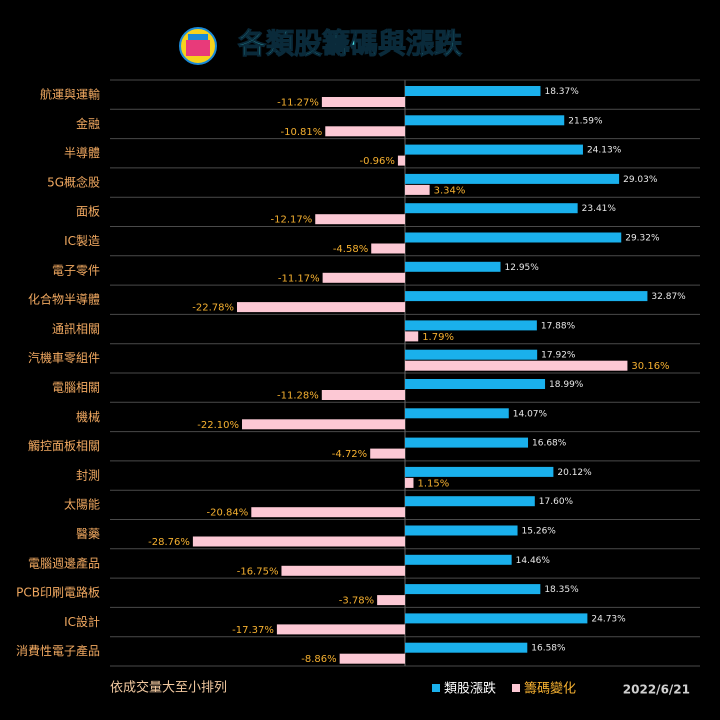  What do you see at coordinates (64, 357) in the screenshot?
I see `category-label: 汽機車零組件` at bounding box center [64, 357].